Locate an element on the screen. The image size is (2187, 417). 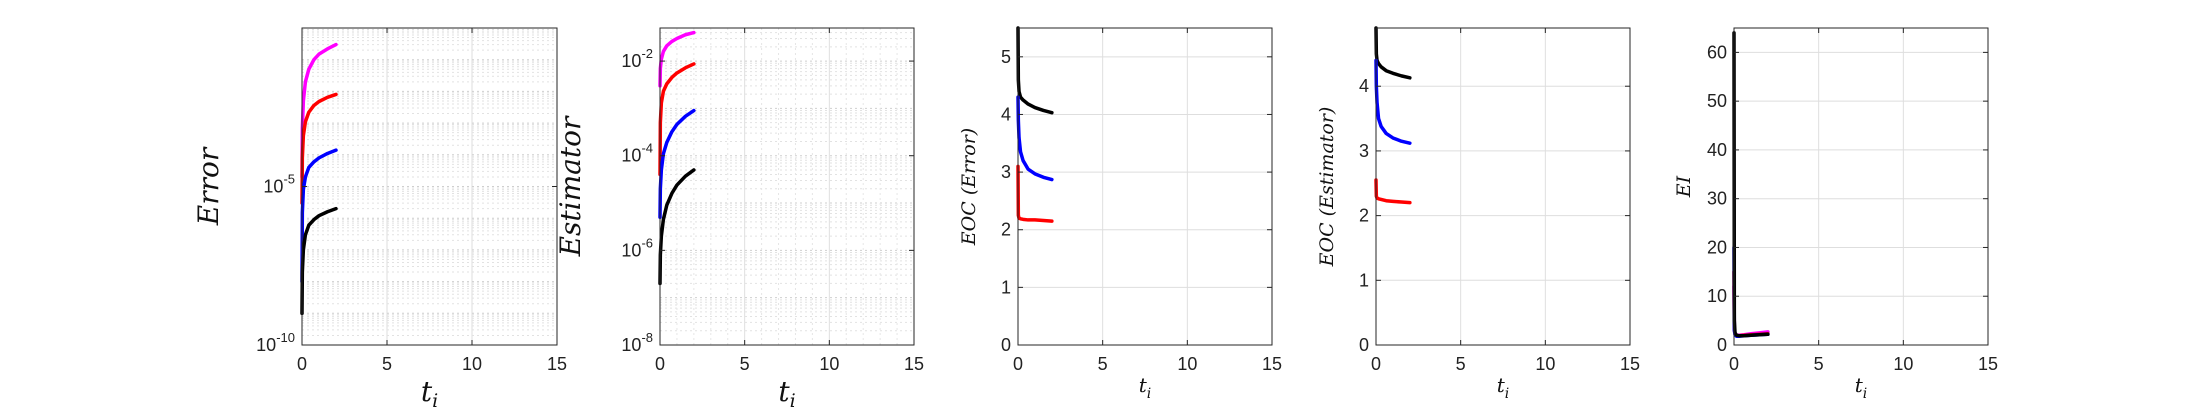
y-tick-label: 50 is located at coordinates (1717, 101).